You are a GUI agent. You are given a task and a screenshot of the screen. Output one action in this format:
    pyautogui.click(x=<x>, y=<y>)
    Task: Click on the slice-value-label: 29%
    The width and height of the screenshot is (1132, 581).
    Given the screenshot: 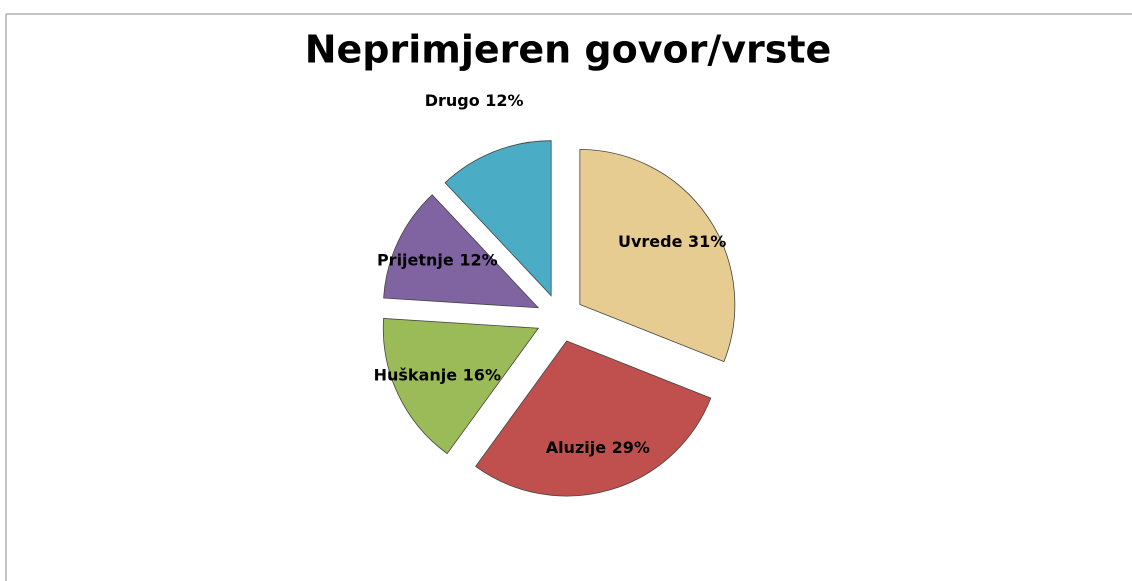 What is the action you would take?
    pyautogui.click(x=631, y=447)
    